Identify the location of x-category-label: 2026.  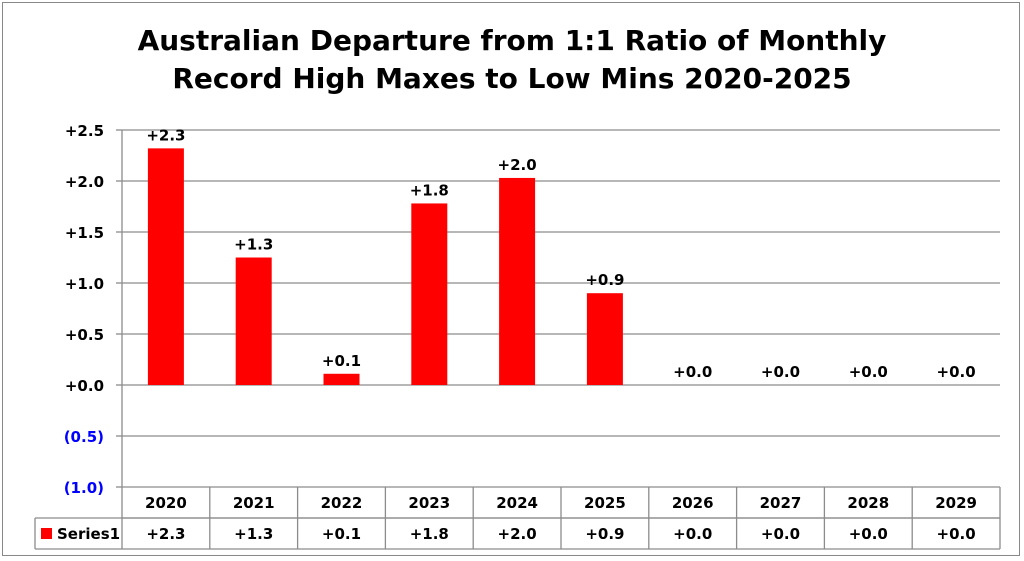
(693, 503).